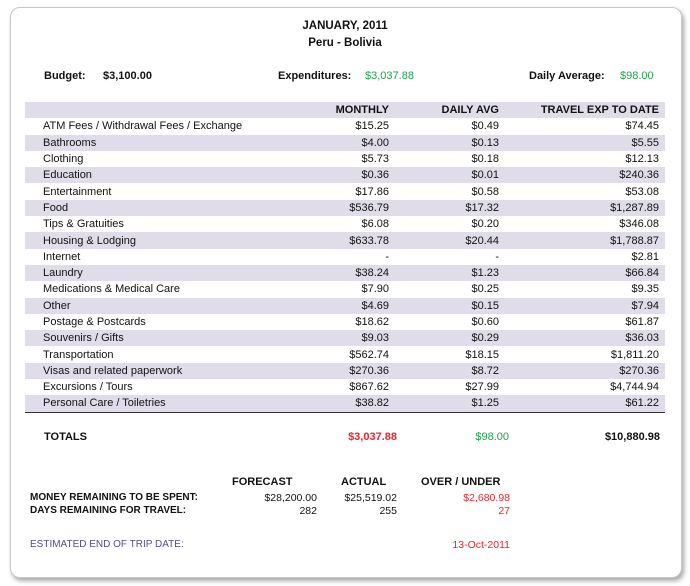  What do you see at coordinates (375, 289) in the screenshot?
I see `monthly-value: $7.90` at bounding box center [375, 289].